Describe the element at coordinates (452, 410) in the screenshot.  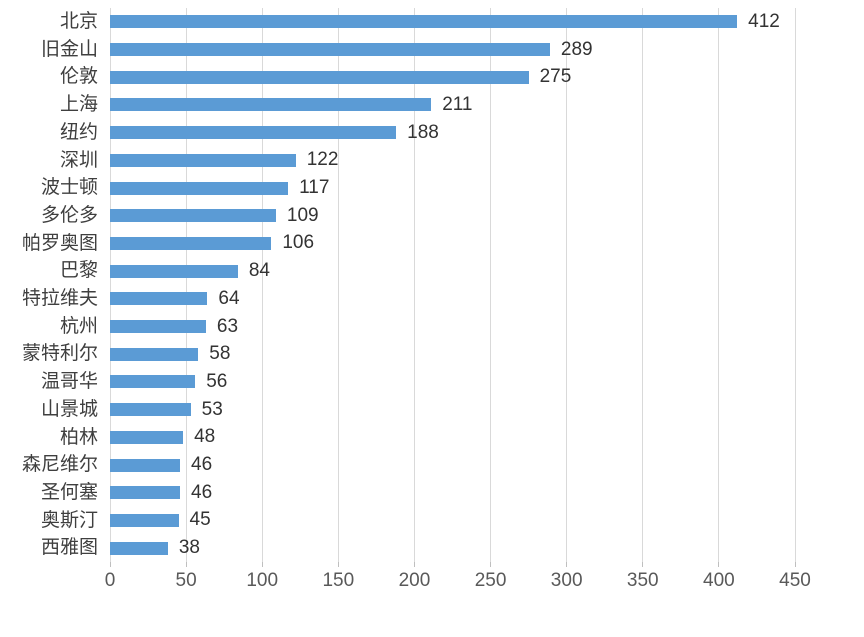
I see `bar-row: 53` at that location.